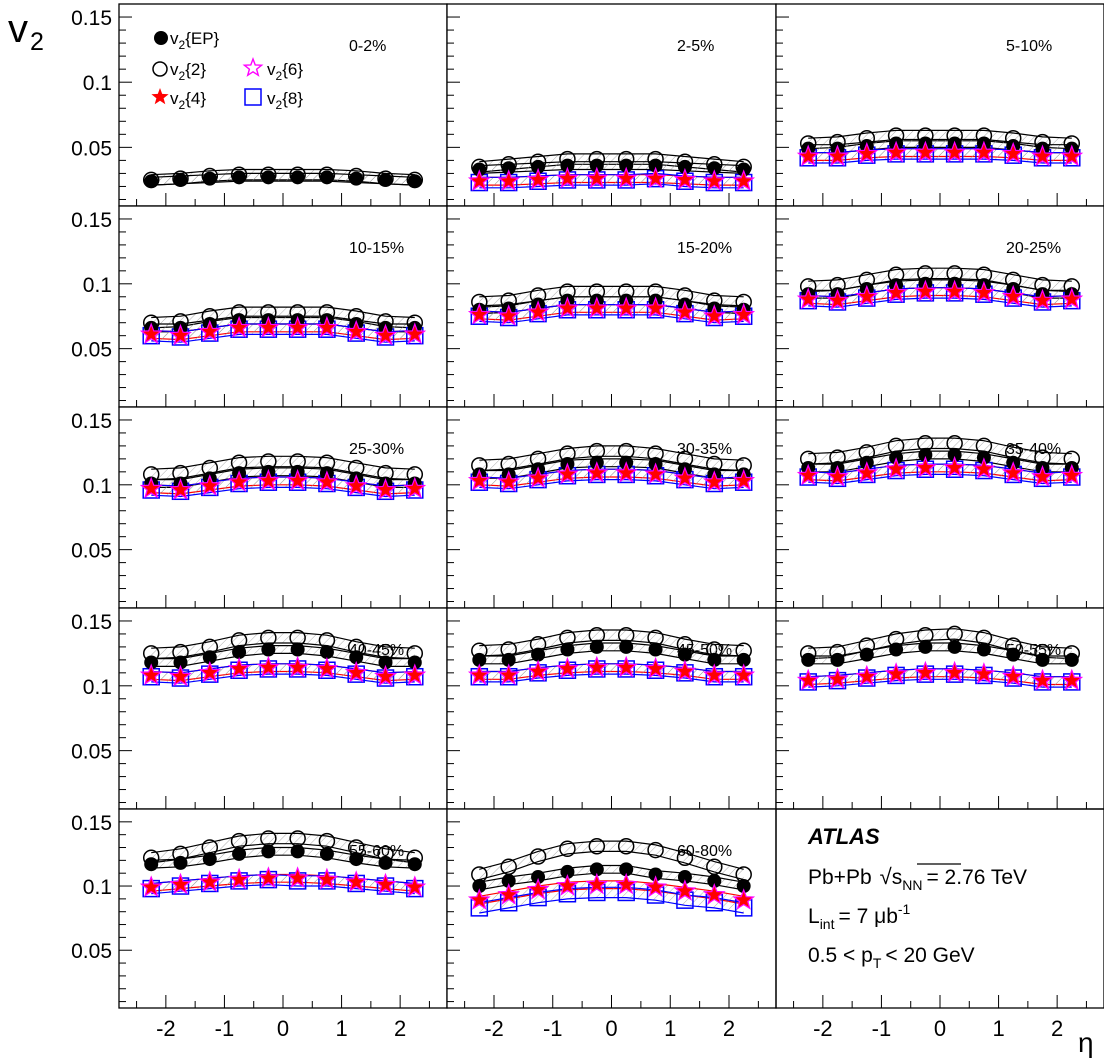 Image resolution: width=1104 pixels, height=1059 pixels. I want to click on v2-band-upper, so click(611, 453).